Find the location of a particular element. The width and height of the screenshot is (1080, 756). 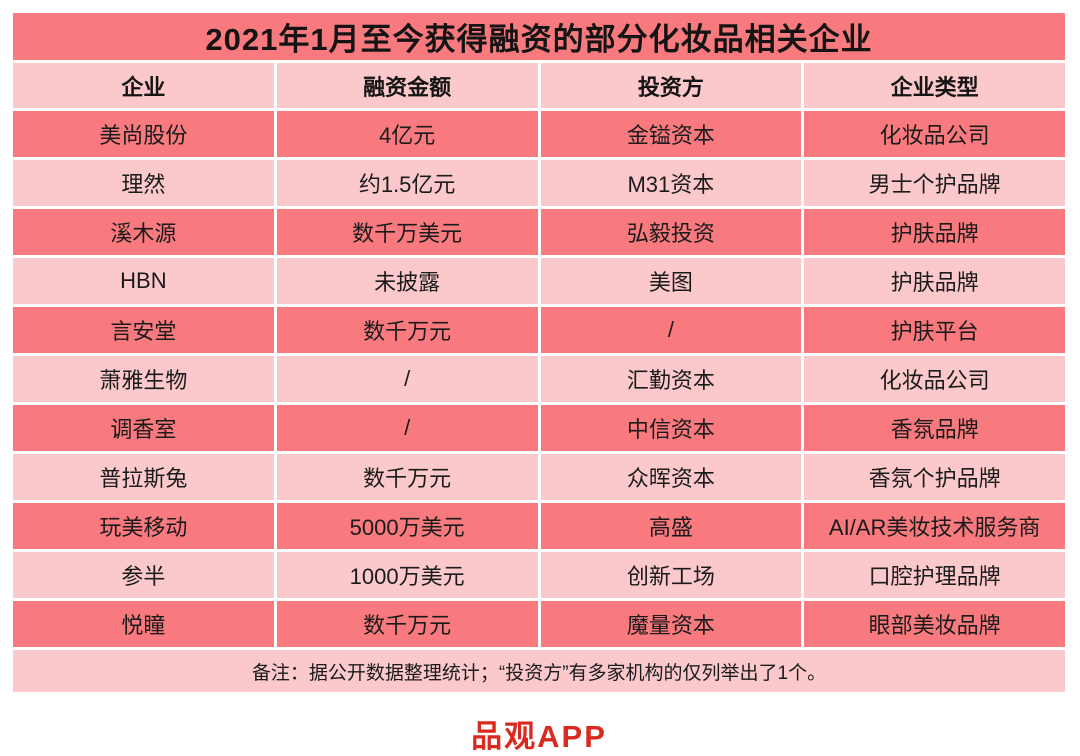

cell-company: 溪木源 is located at coordinates (143, 232).